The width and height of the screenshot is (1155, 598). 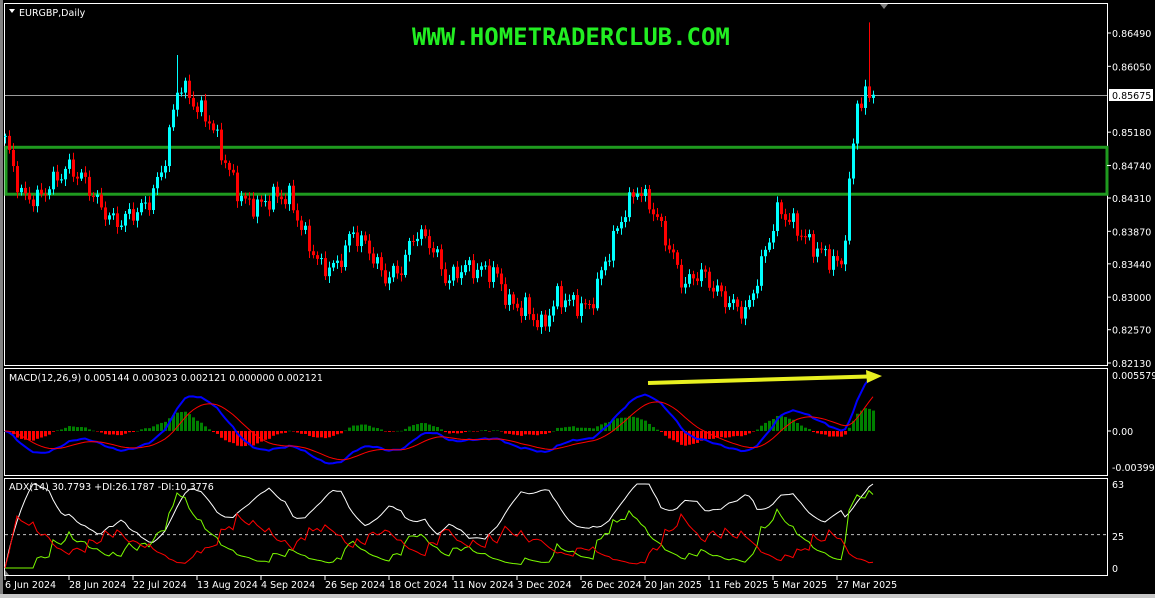 I want to click on chart-title: EURGBP,Daily, so click(x=52, y=13).